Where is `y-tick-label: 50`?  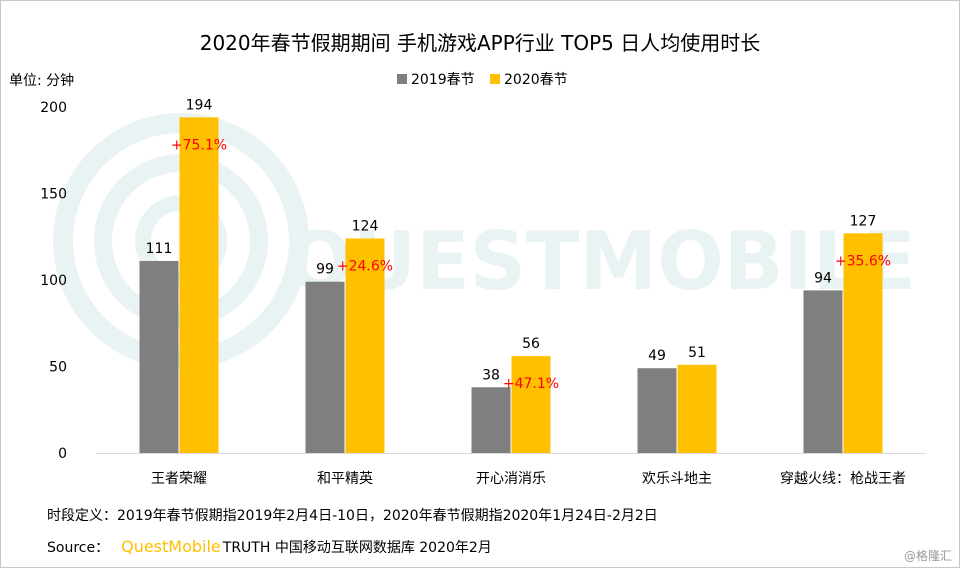 y-tick-label: 50 is located at coordinates (58, 368).